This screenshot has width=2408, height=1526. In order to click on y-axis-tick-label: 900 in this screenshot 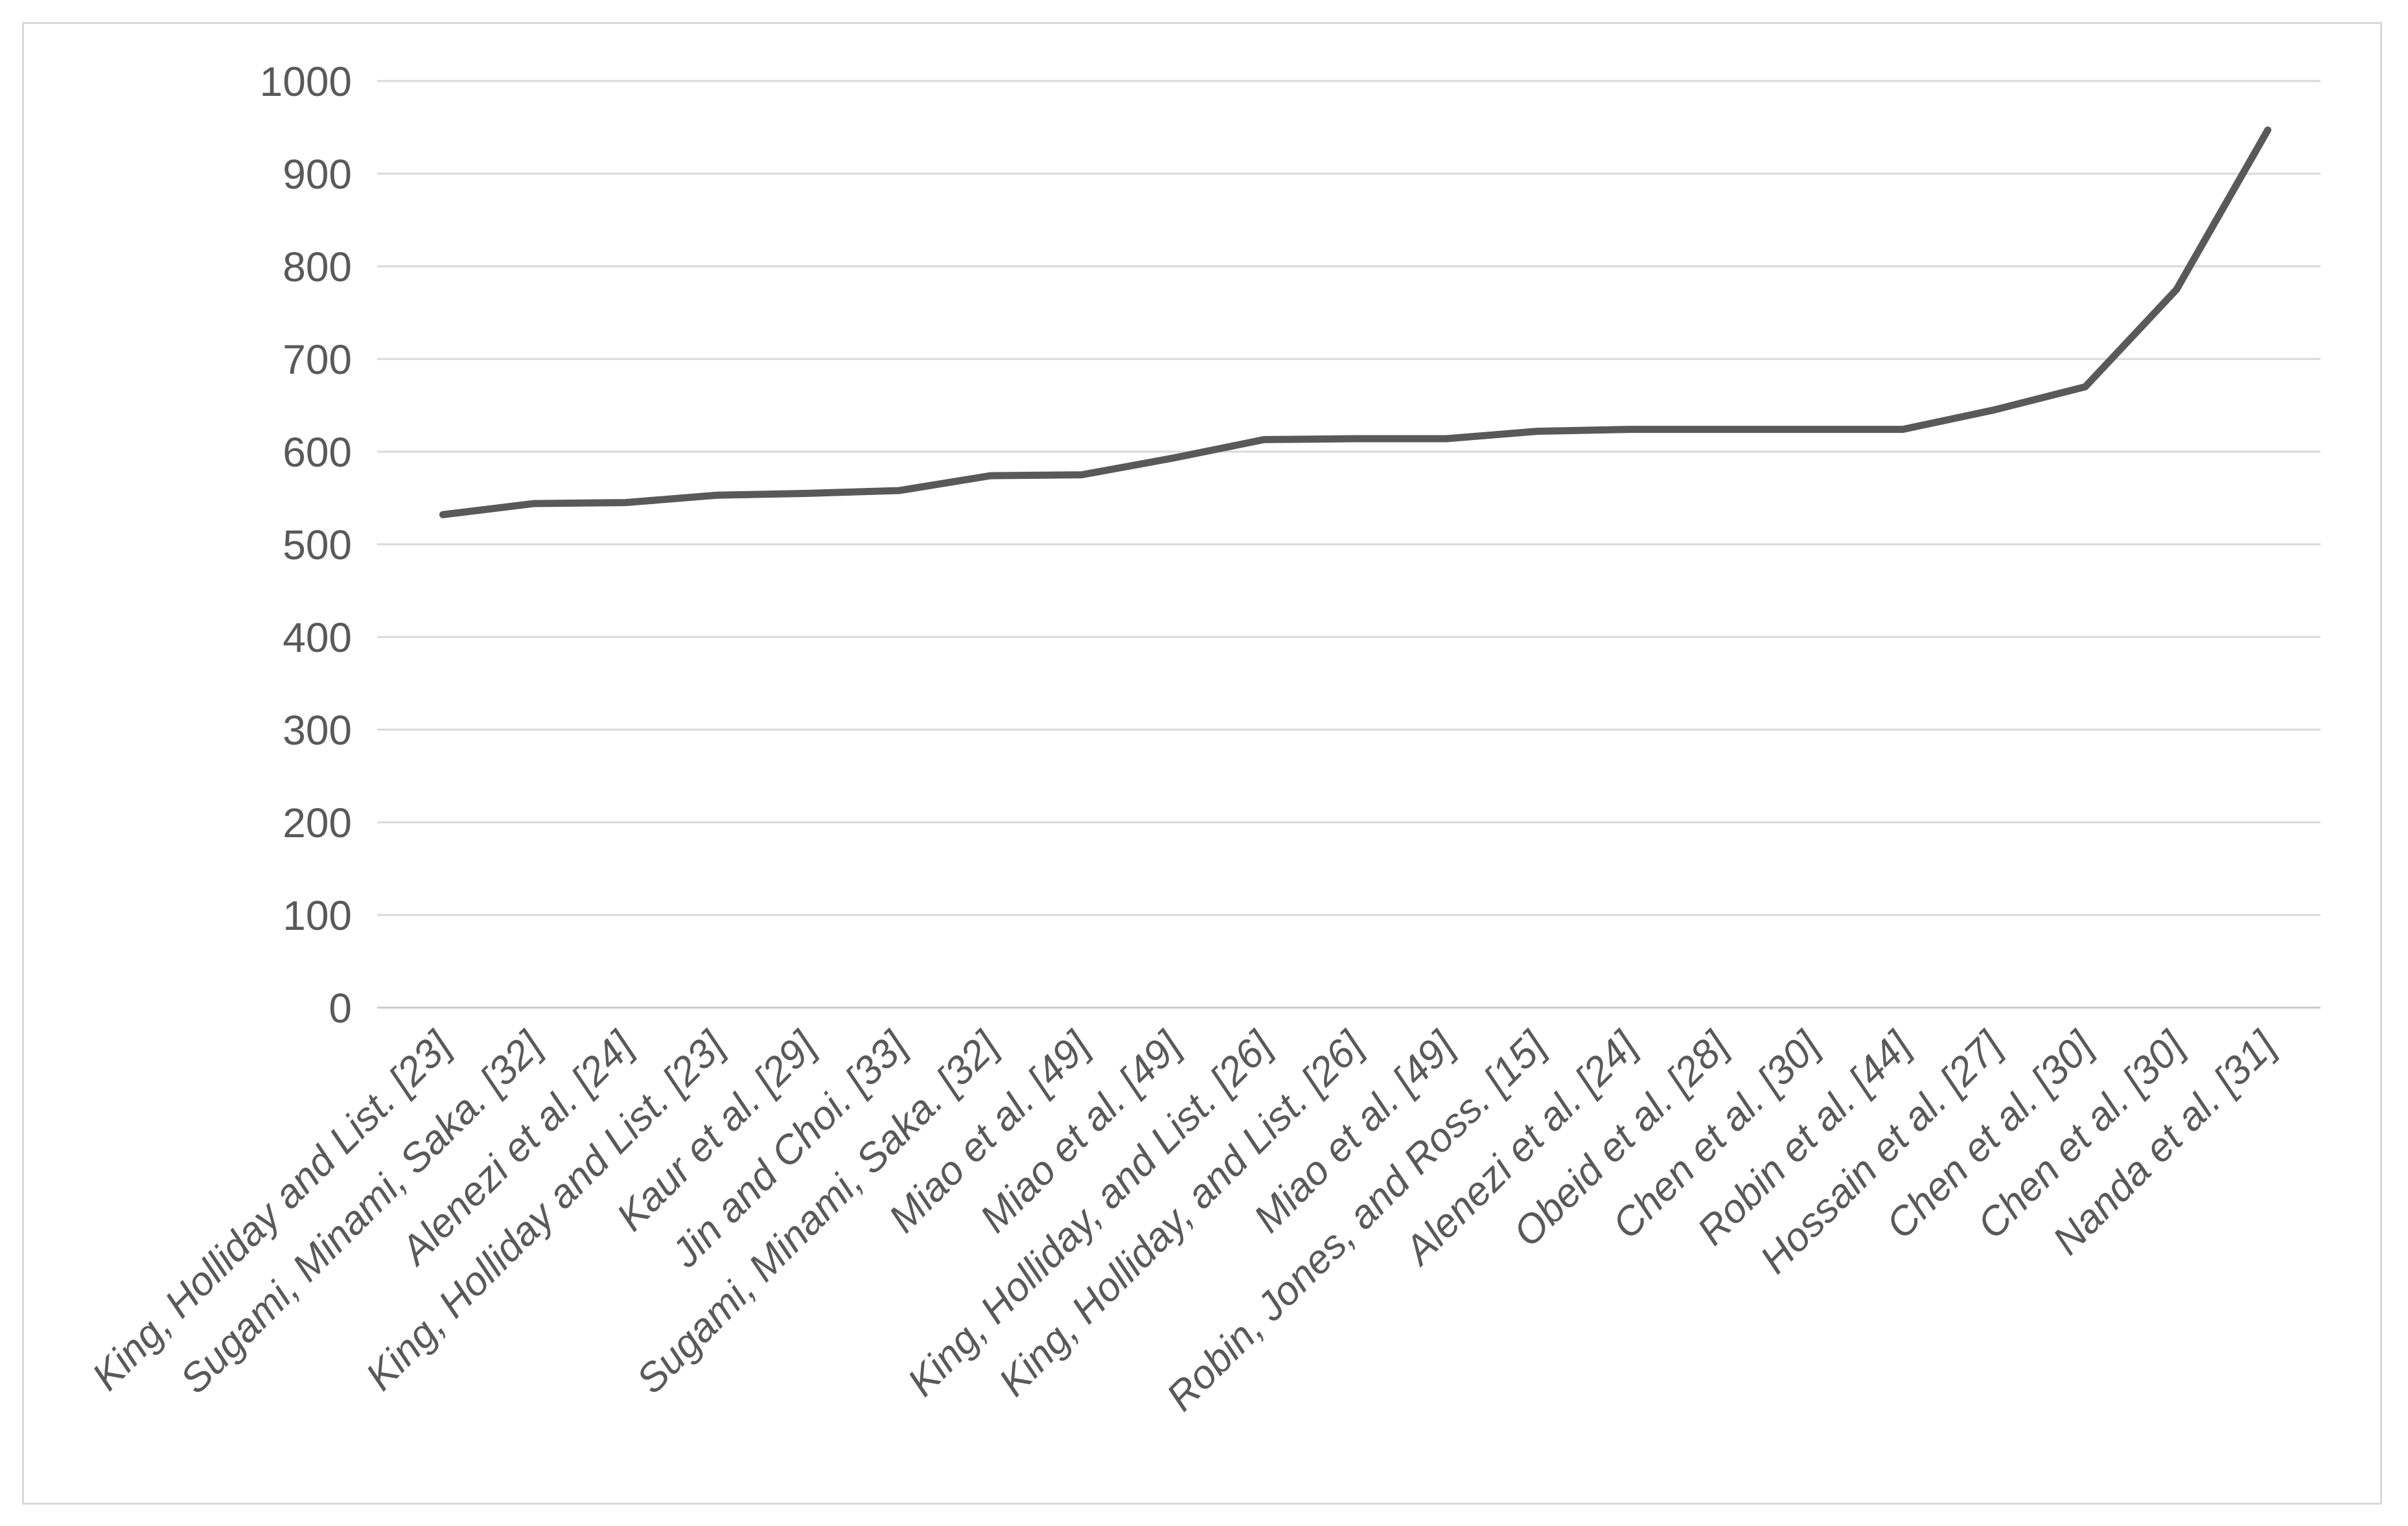, I will do `click(317, 174)`.